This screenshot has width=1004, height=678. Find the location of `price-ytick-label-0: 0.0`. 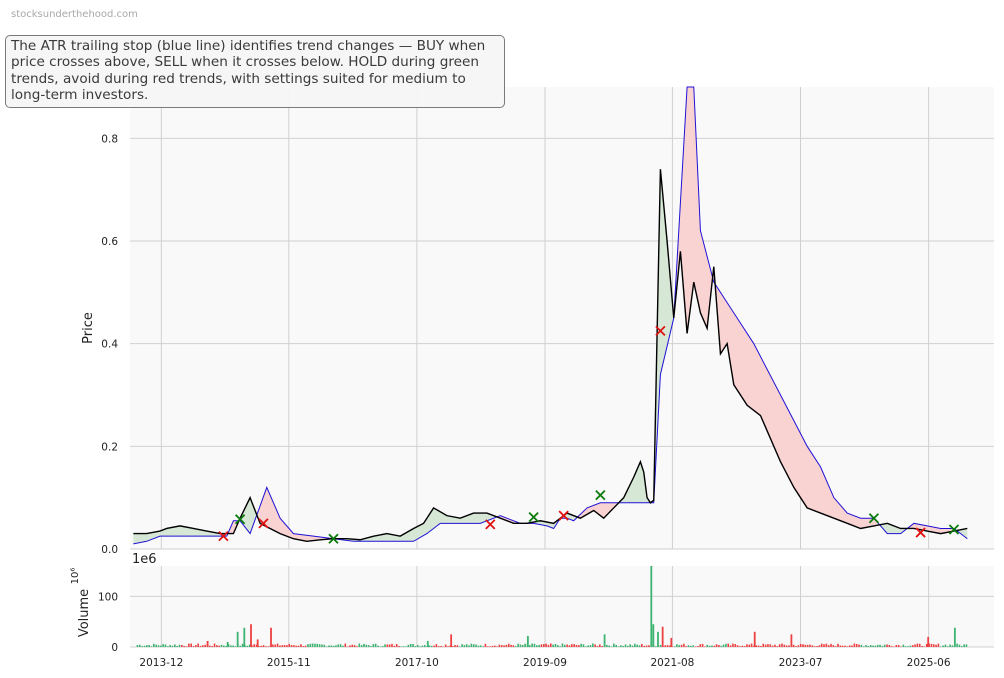

price-ytick-label-0: 0.0 is located at coordinates (109, 550).